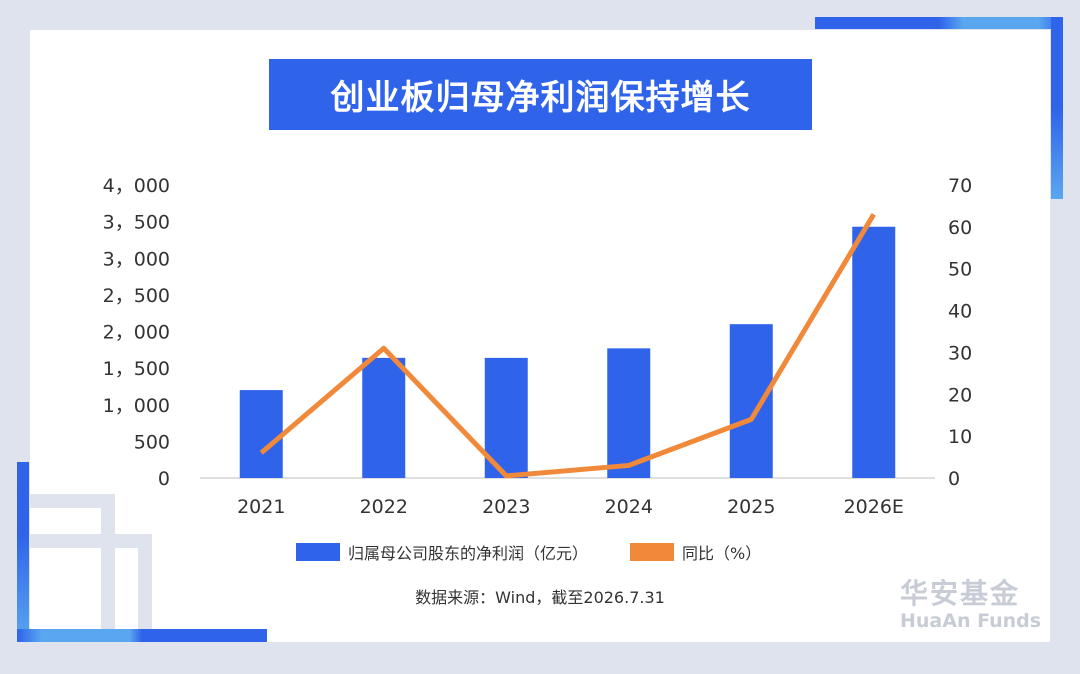 This screenshot has width=1080, height=674. I want to click on chart-title: 创业板归母净利润保持增长, so click(540, 94).